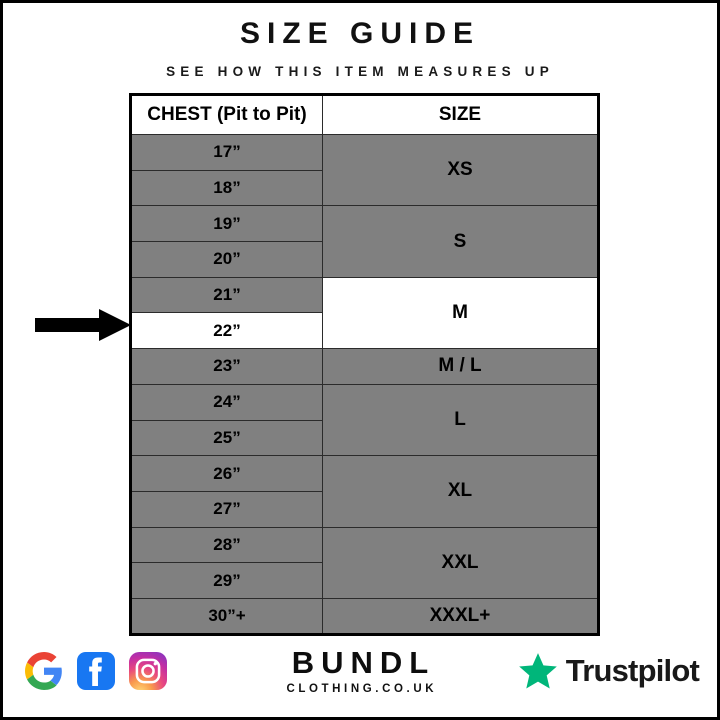 The width and height of the screenshot is (720, 720). What do you see at coordinates (364, 438) in the screenshot?
I see `table-row: 25”` at bounding box center [364, 438].